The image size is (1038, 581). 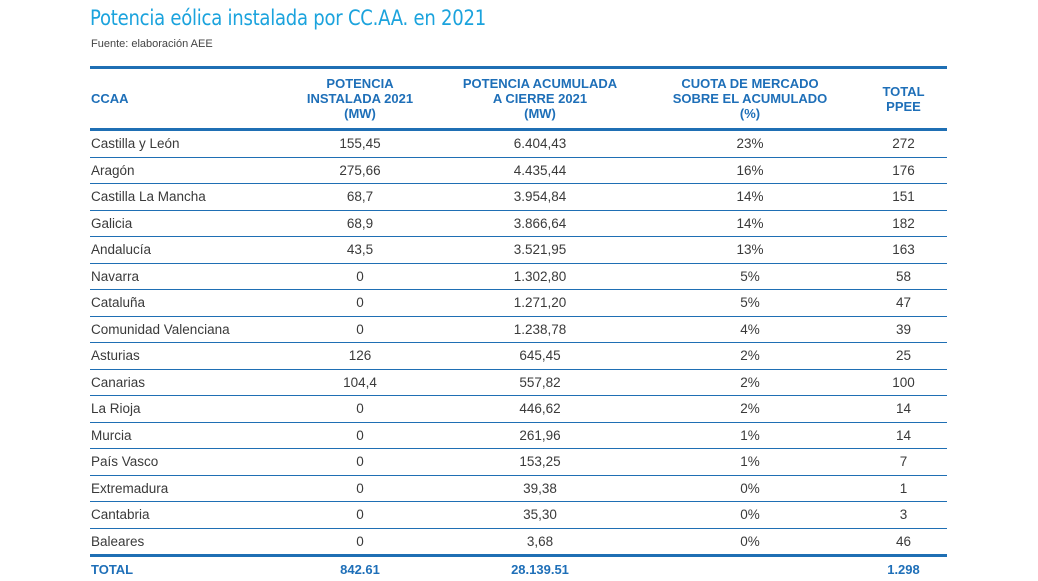 I want to click on column-header: CCAA, so click(x=185, y=99).